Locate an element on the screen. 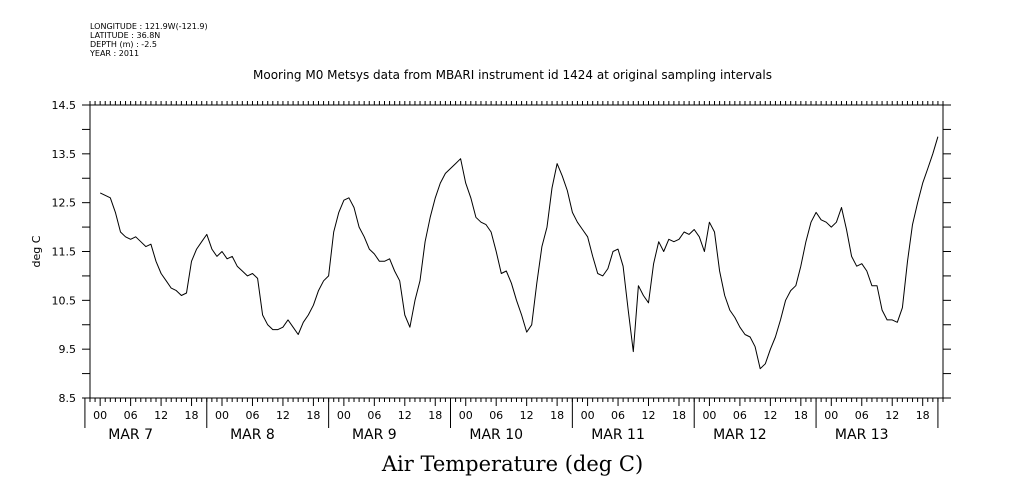 The width and height of the screenshot is (1009, 504). y-tick-label: 11.5 is located at coordinates (64, 252).